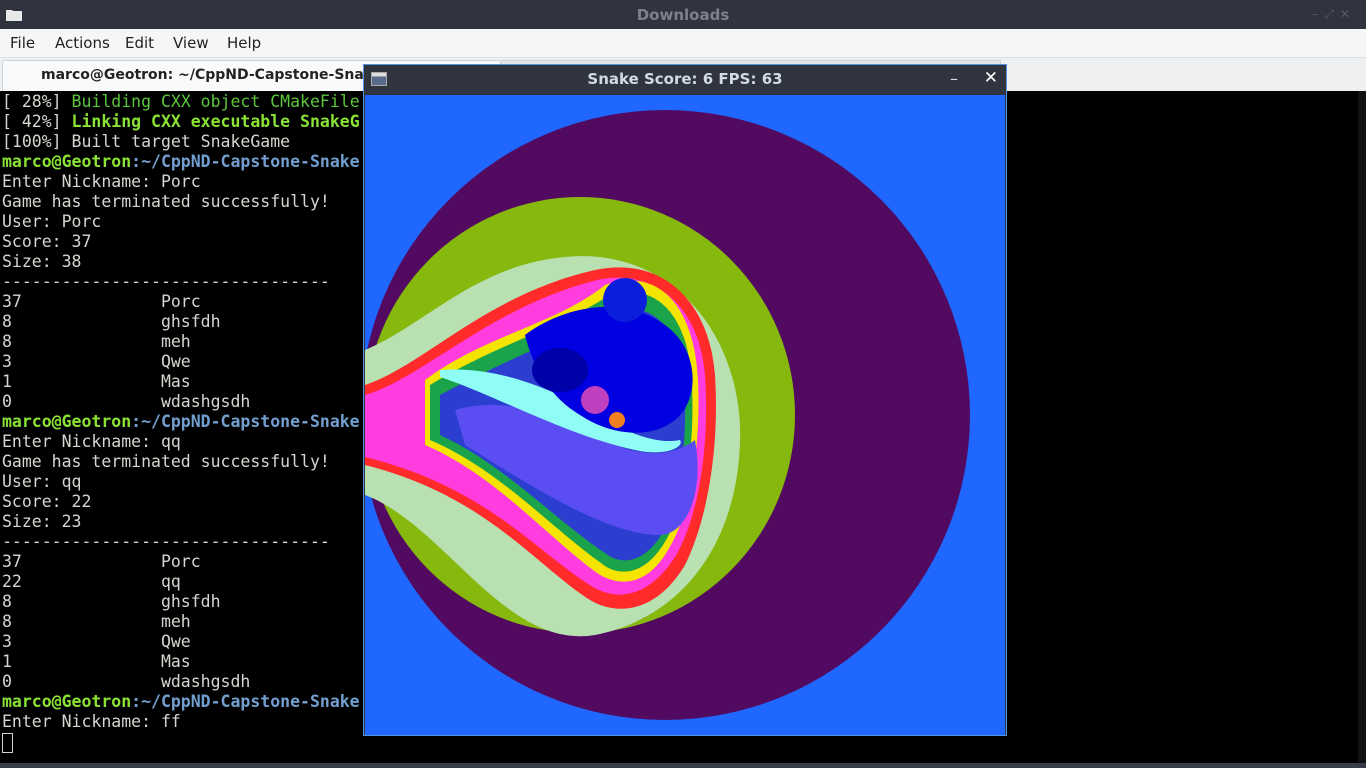 The image size is (1366, 768). Describe the element at coordinates (23, 43) in the screenshot. I see `menu-file: File` at that location.